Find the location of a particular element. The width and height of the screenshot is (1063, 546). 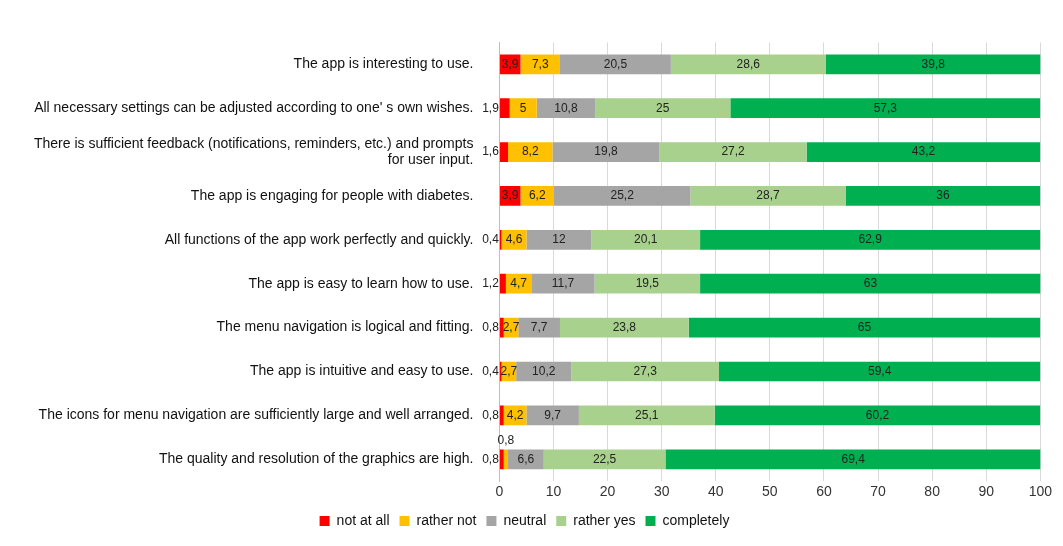

y-tick-label: The app is engaging for people with diabetes. is located at coordinates (332, 194).